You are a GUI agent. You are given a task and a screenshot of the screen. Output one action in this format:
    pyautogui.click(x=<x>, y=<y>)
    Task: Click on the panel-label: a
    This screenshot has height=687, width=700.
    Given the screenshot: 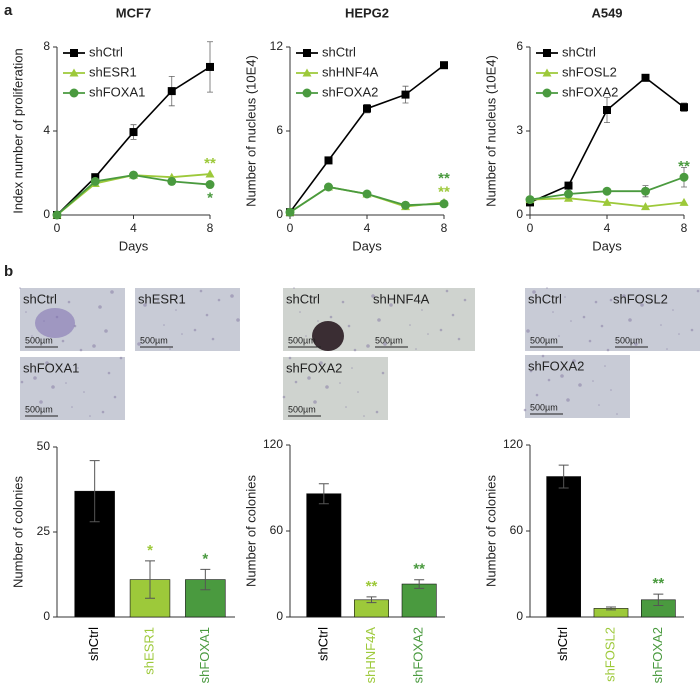 What is the action you would take?
    pyautogui.click(x=8, y=10)
    